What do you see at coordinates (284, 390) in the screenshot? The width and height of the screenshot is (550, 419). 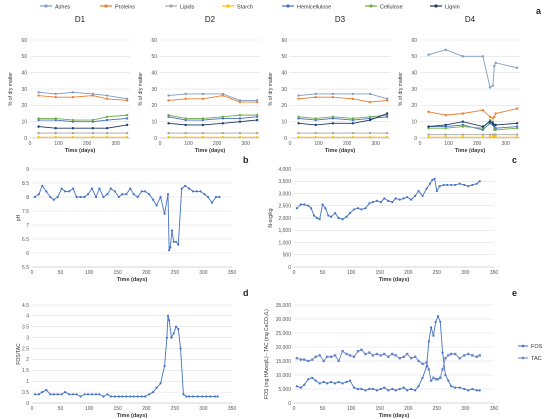 I see `y-tick-label: 5,000` at bounding box center [284, 390].